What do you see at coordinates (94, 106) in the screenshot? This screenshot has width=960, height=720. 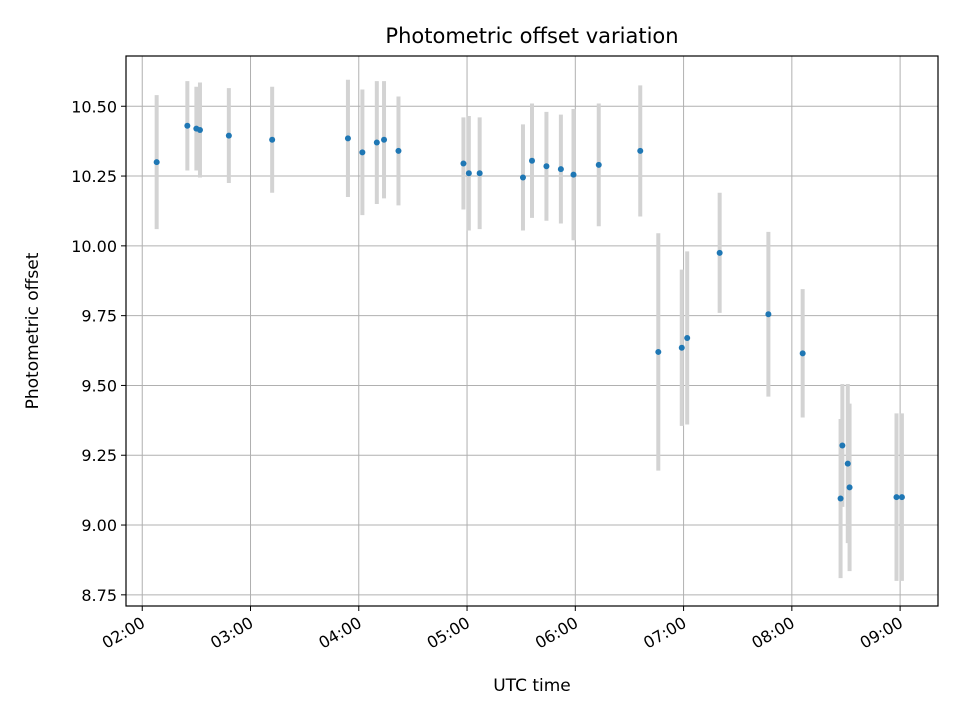 I see `y-tick-label: 10.50` at bounding box center [94, 106].